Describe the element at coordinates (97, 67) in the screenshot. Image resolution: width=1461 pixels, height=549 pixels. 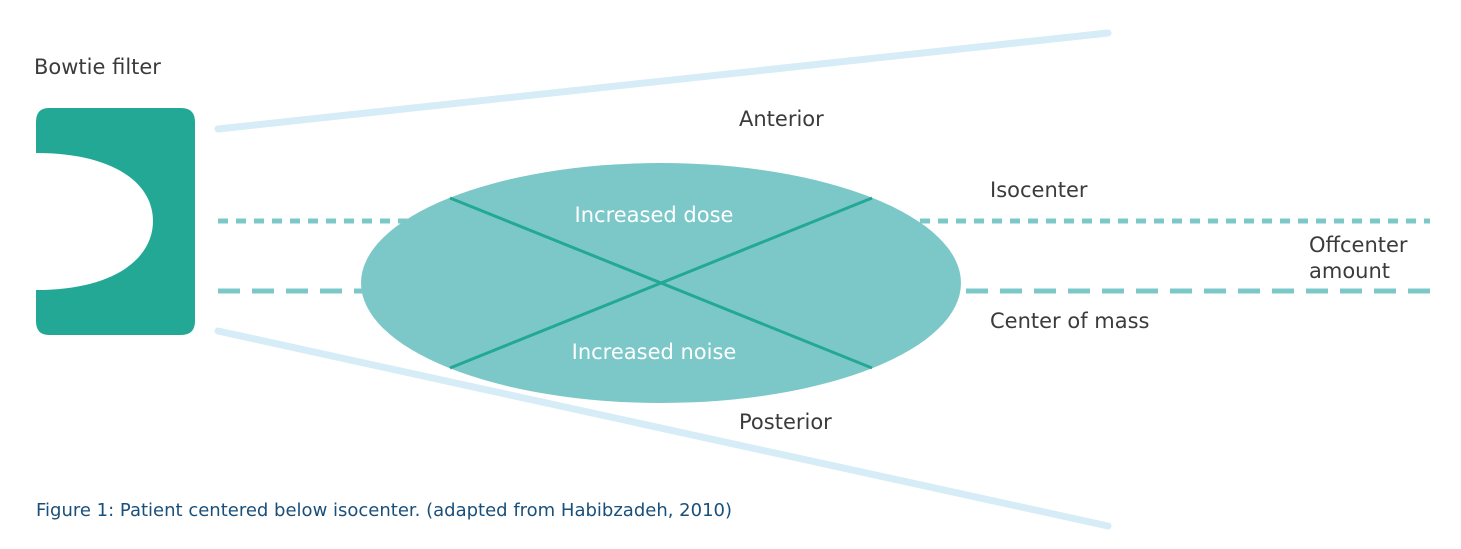
I see `bowtie-filter-label: Bowtie filter` at that location.